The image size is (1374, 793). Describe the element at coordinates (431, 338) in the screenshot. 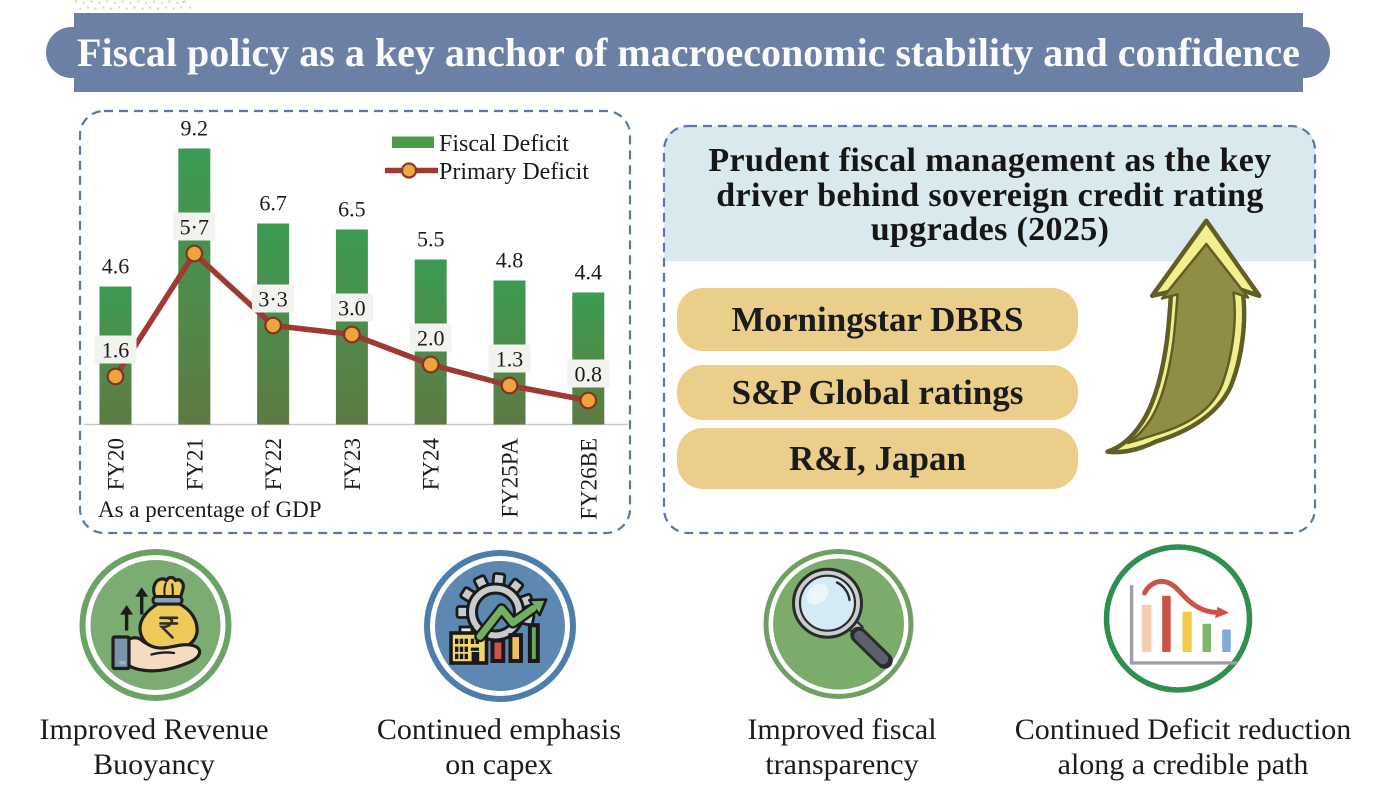

I see `svg-text: 2.0` at that location.